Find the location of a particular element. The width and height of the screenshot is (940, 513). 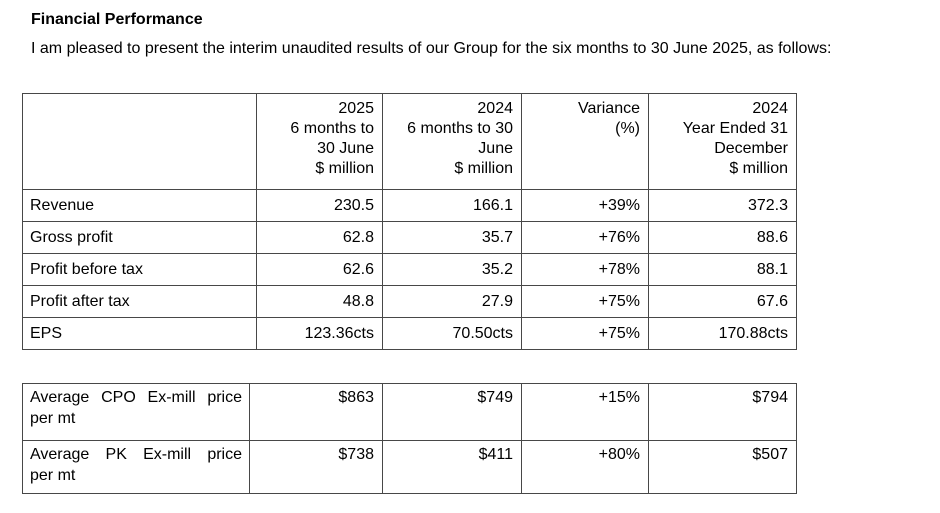

header-2024-year-ended: 2024 Year Ended 31 December $ million is located at coordinates (722, 141).